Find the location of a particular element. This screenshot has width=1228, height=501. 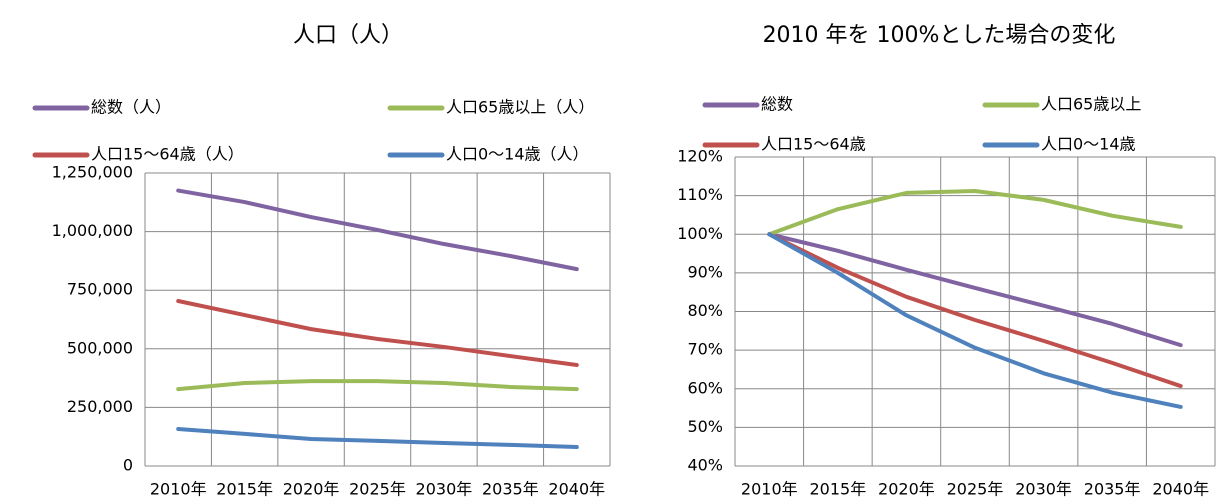

y-tick-label: 0 is located at coordinates (128, 465).